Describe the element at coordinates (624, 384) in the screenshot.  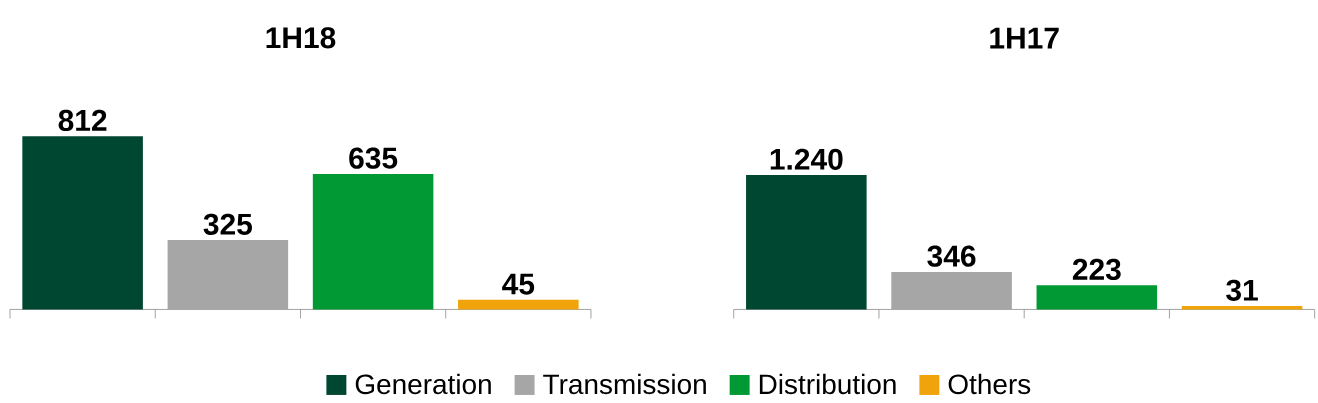
I see `category-label: Transmission` at that location.